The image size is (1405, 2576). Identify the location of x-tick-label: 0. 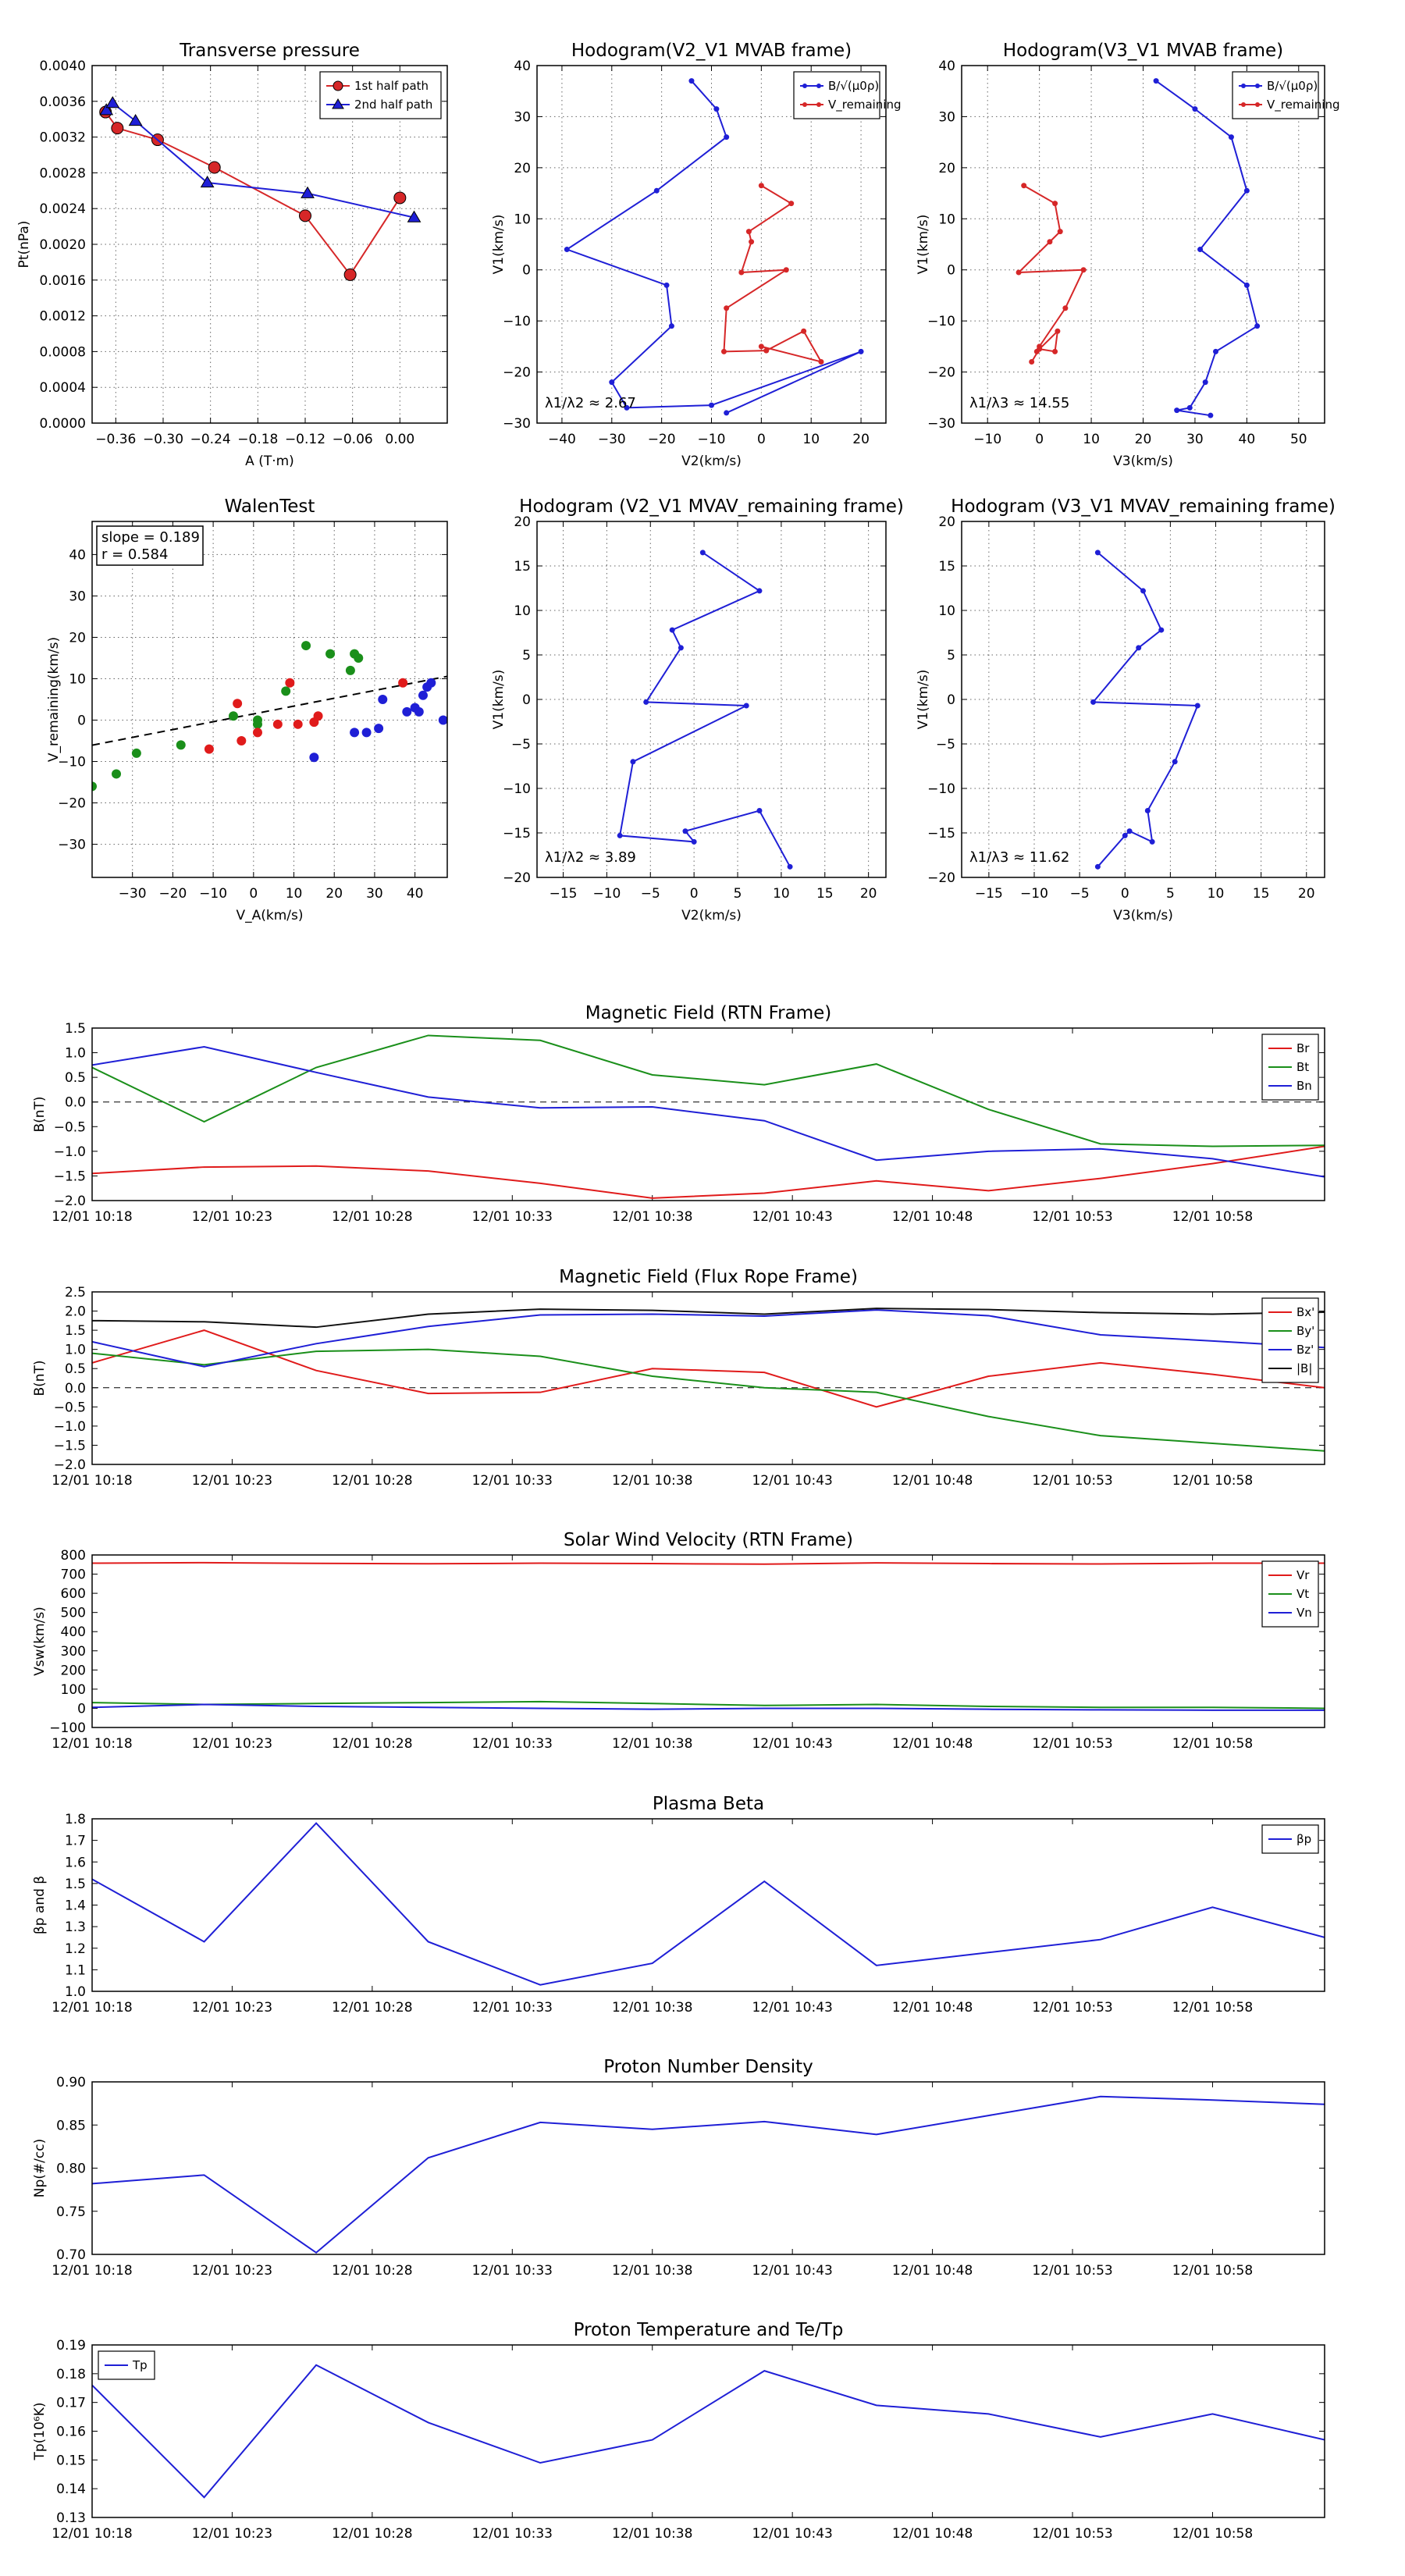
(1125, 894).